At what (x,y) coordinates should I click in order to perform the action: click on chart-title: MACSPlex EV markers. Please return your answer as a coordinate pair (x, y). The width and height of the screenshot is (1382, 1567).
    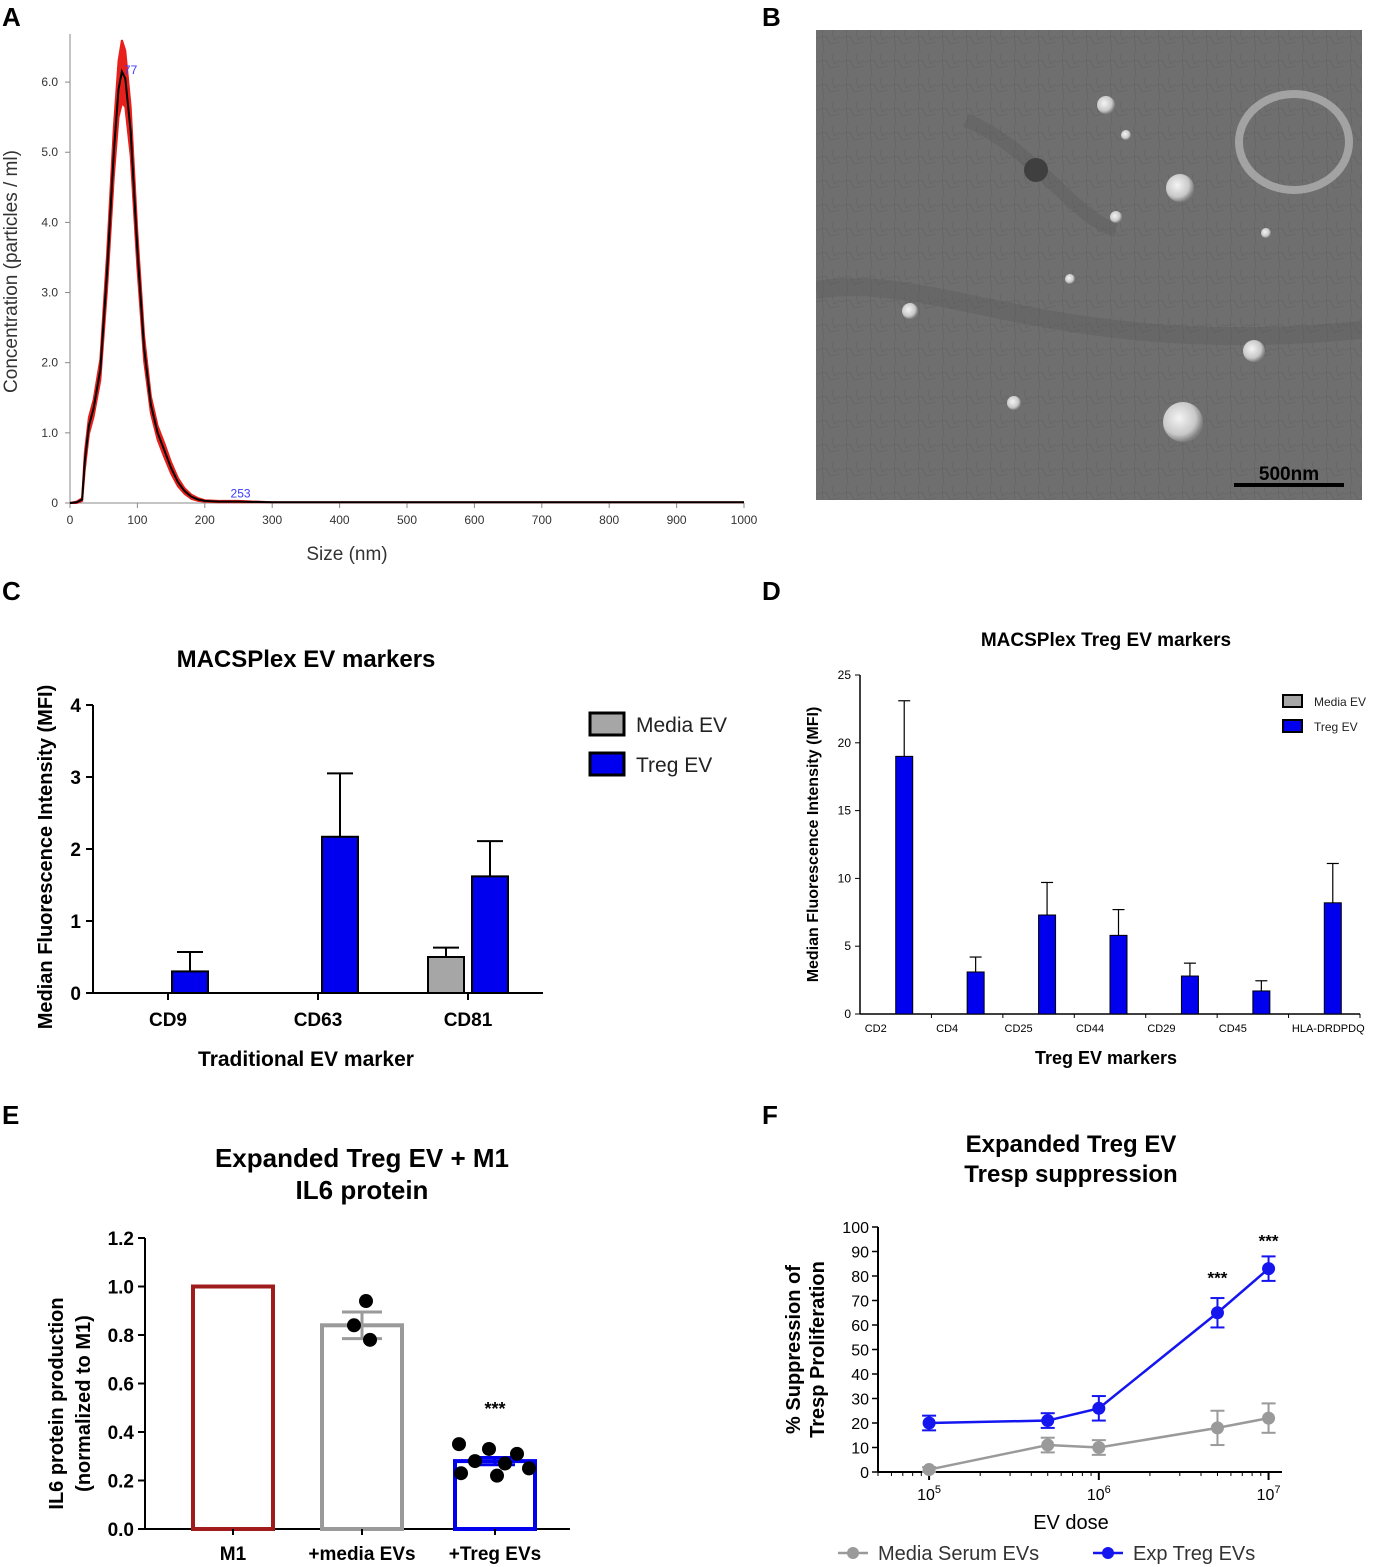
    Looking at the image, I should click on (306, 659).